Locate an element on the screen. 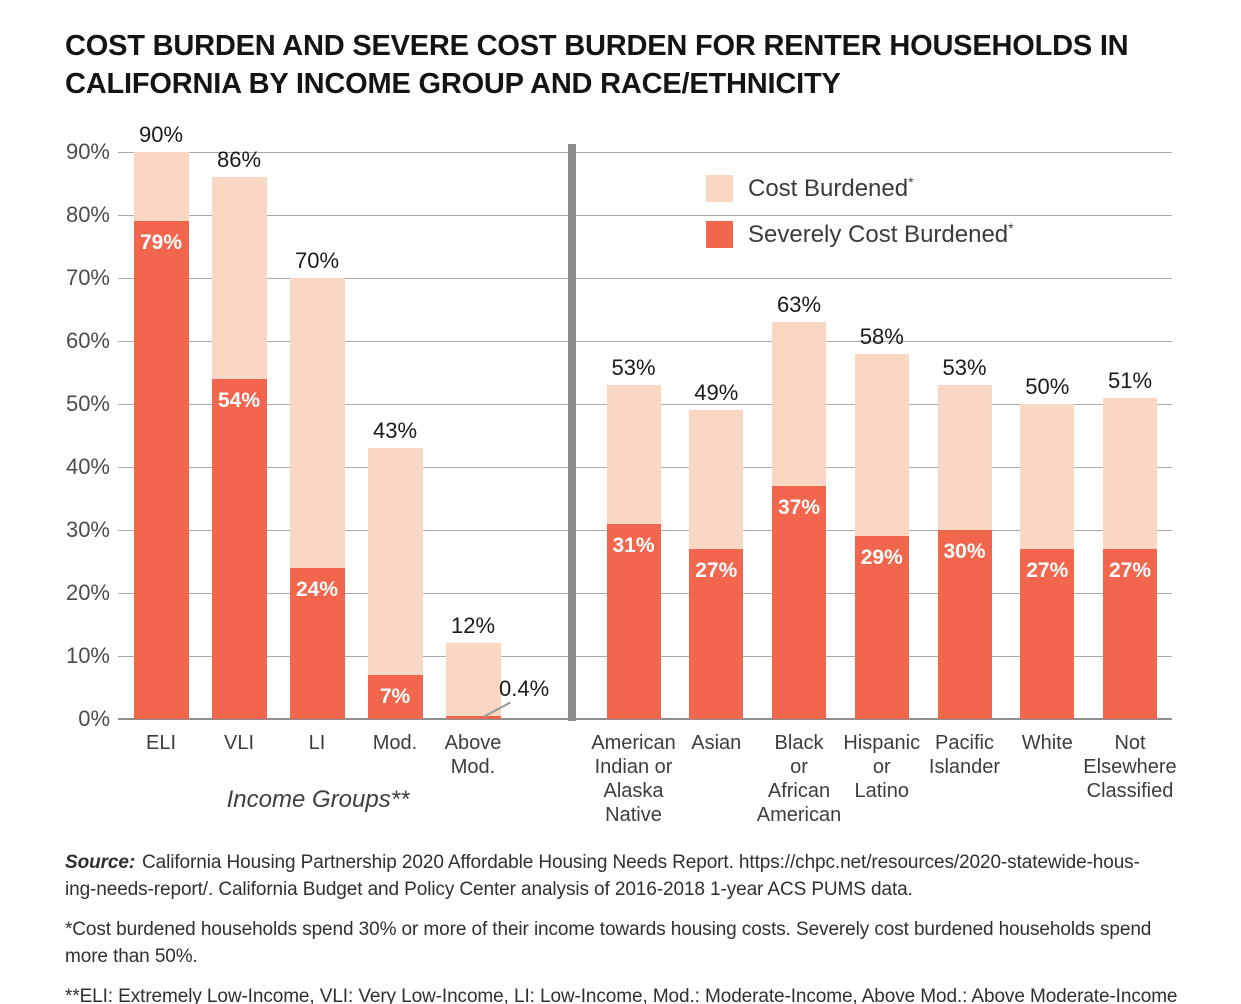 Image resolution: width=1241 pixels, height=1004 pixels. severely-cost-burdened-label: Severely Cost Burdened* is located at coordinates (881, 234).